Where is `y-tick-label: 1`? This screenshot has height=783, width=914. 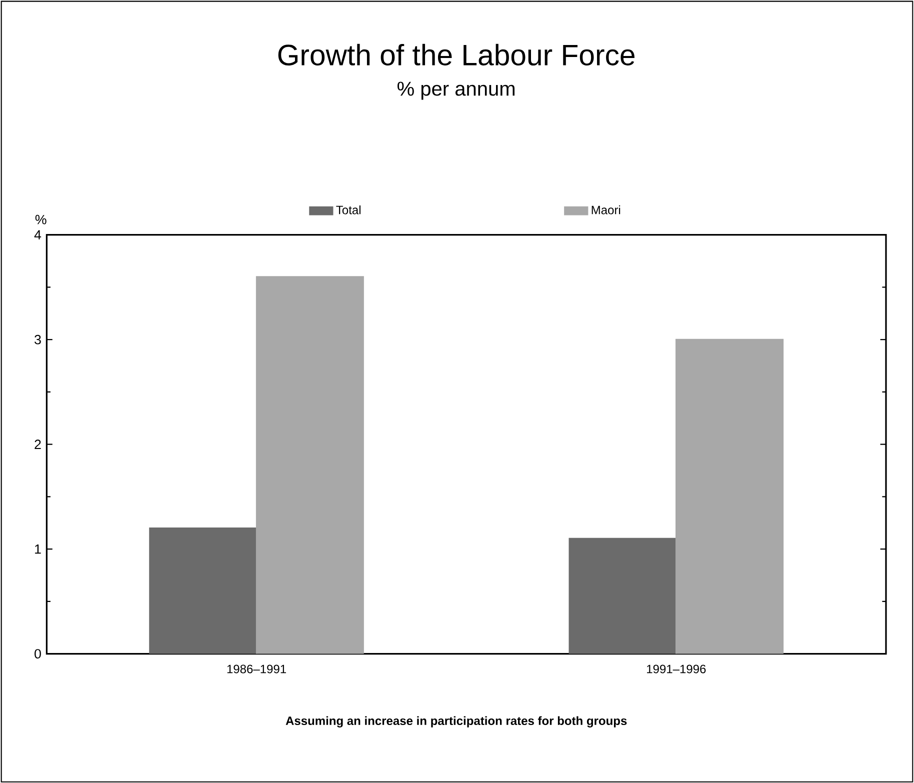
y-tick-label: 1 is located at coordinates (38, 549).